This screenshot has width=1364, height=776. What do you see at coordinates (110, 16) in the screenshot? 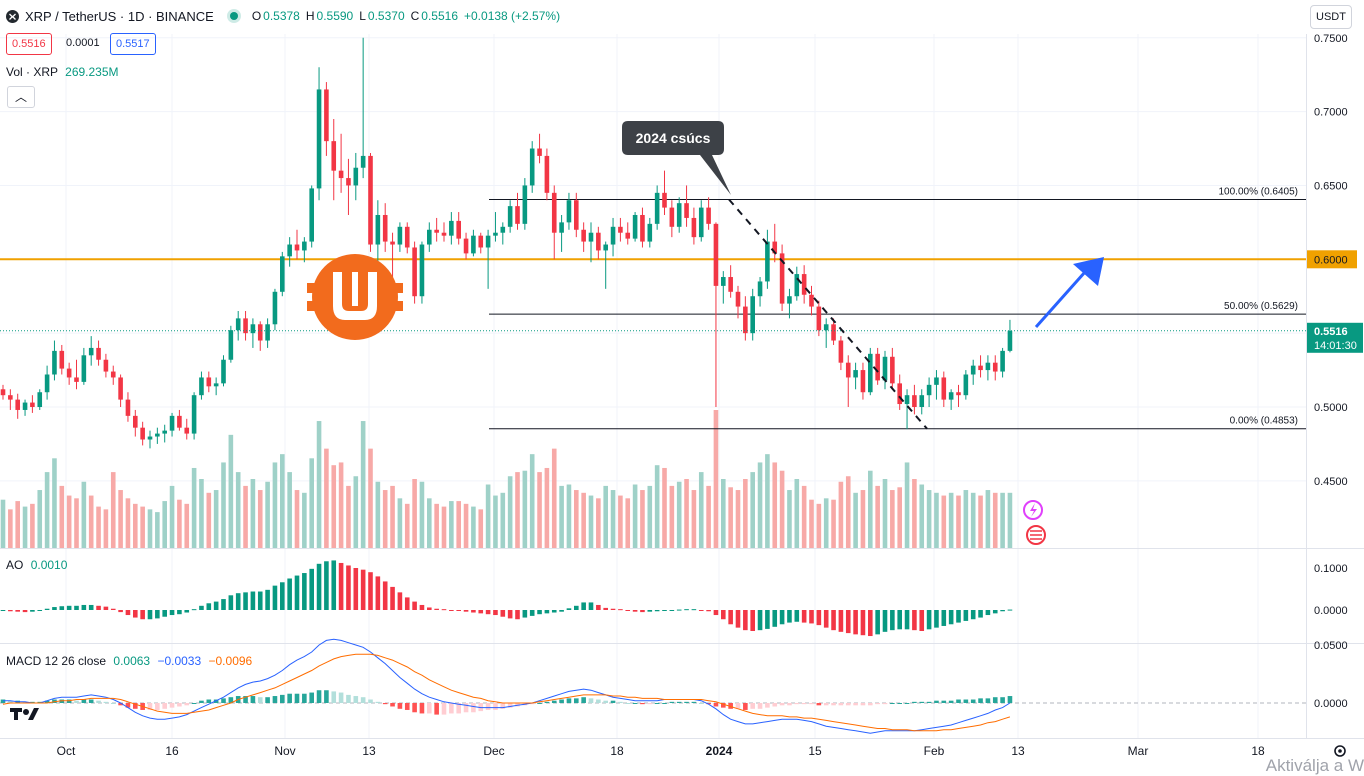
I see `symbol-title: XRP / TetherUS · 1D · BINANCE` at bounding box center [110, 16].